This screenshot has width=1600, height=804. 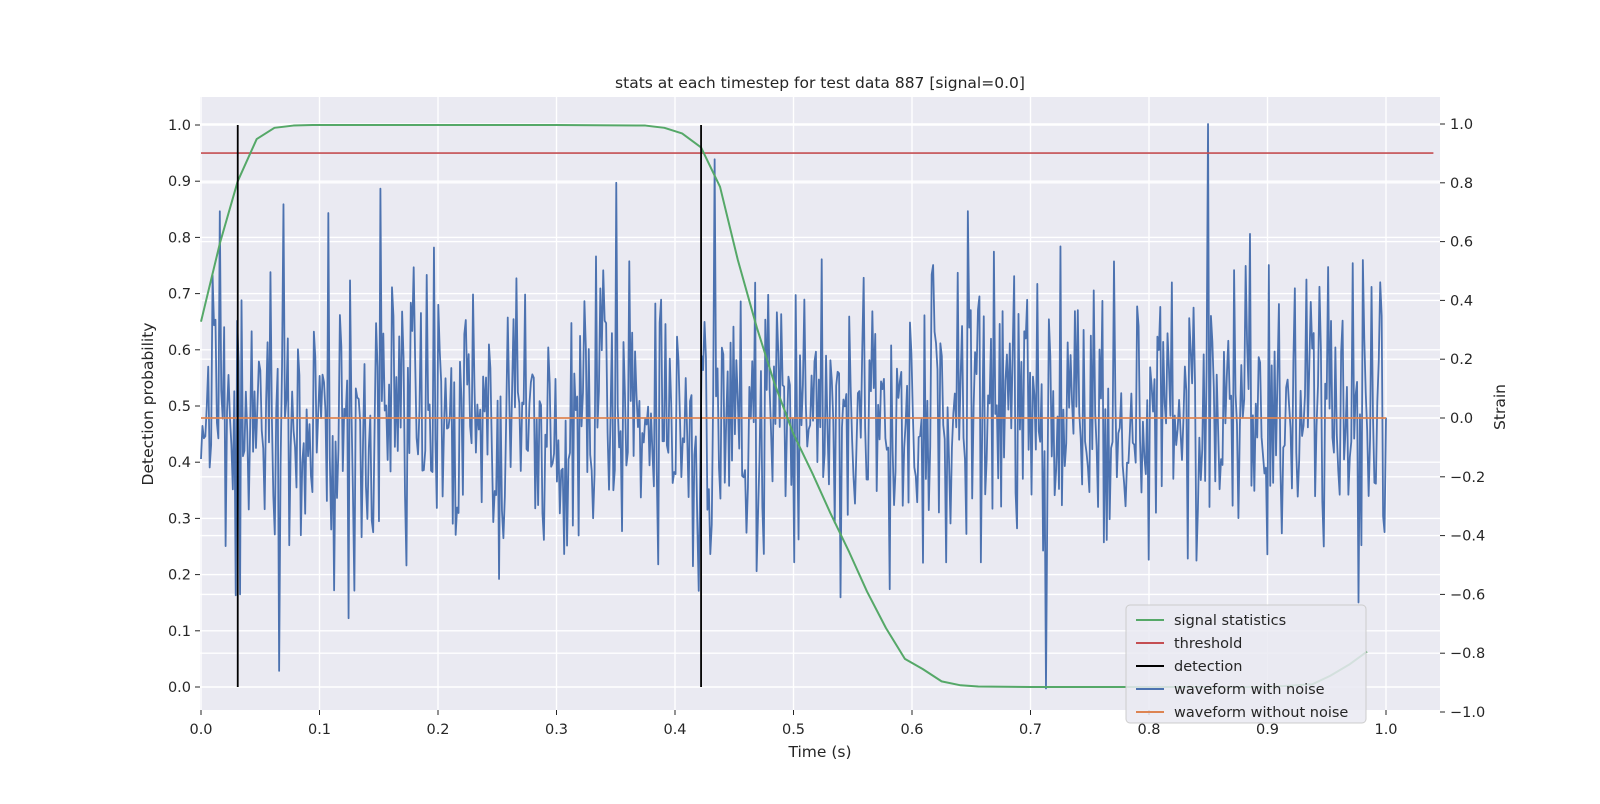 What do you see at coordinates (819, 752) in the screenshot?
I see `x-axis-title: Time (s)` at bounding box center [819, 752].